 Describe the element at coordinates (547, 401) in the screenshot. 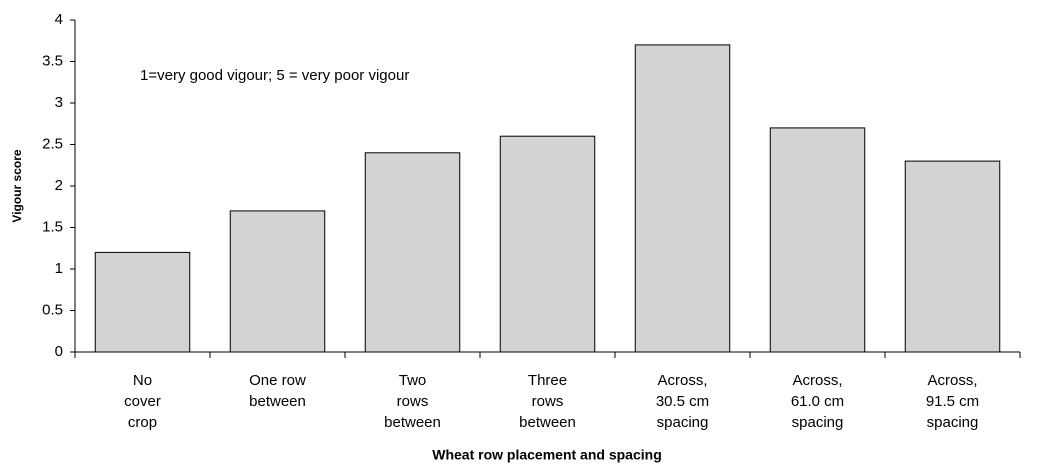

I see `x-tick-label: Three rows between` at that location.